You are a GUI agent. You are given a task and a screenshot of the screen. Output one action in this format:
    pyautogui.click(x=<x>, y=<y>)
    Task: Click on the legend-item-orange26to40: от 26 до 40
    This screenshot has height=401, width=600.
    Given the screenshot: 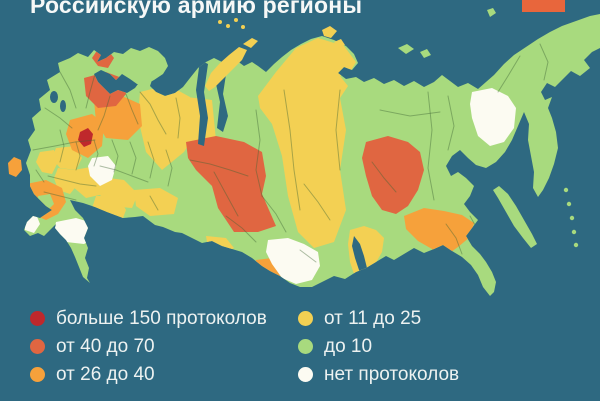 What is the action you would take?
    pyautogui.click(x=148, y=374)
    